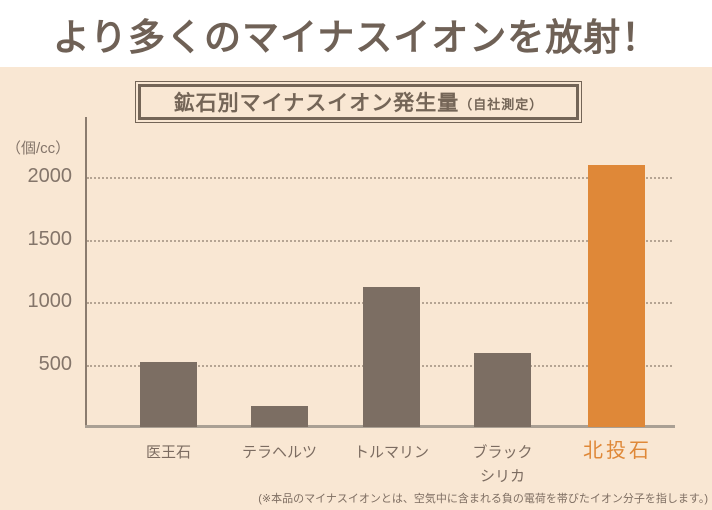 The image size is (712, 510). I want to click on x-axis-label-4: ブラック シリカ, so click(502, 464).